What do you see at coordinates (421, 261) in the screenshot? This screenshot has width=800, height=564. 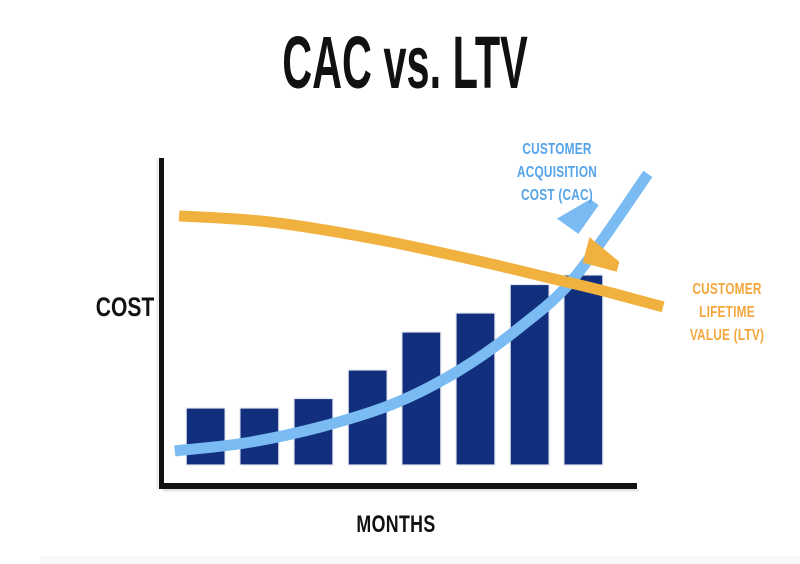 I see `ltv-curve` at bounding box center [421, 261].